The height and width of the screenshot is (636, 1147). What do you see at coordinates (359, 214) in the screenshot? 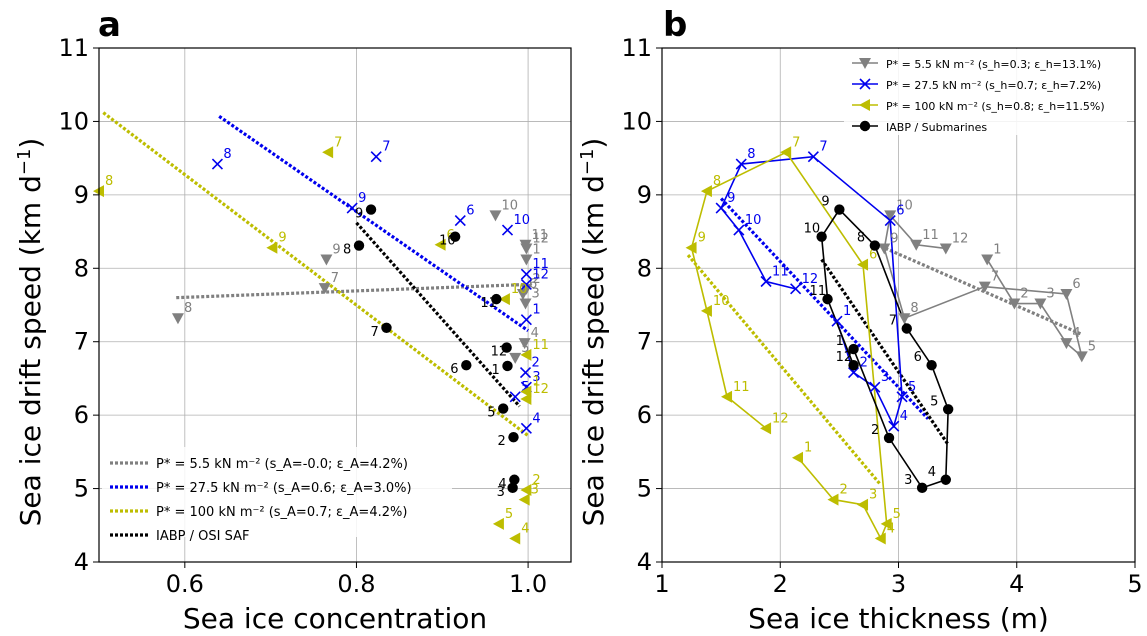
I see `month-label-black: 9` at bounding box center [359, 214].